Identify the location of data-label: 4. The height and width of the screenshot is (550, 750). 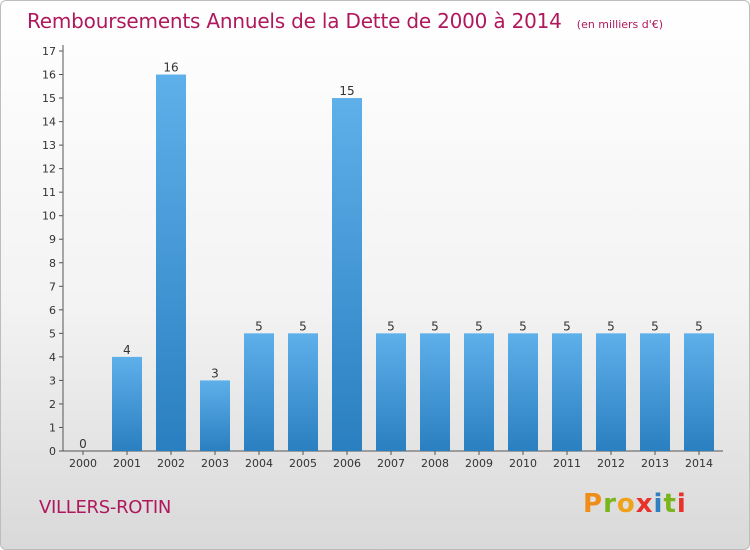
(127, 350).